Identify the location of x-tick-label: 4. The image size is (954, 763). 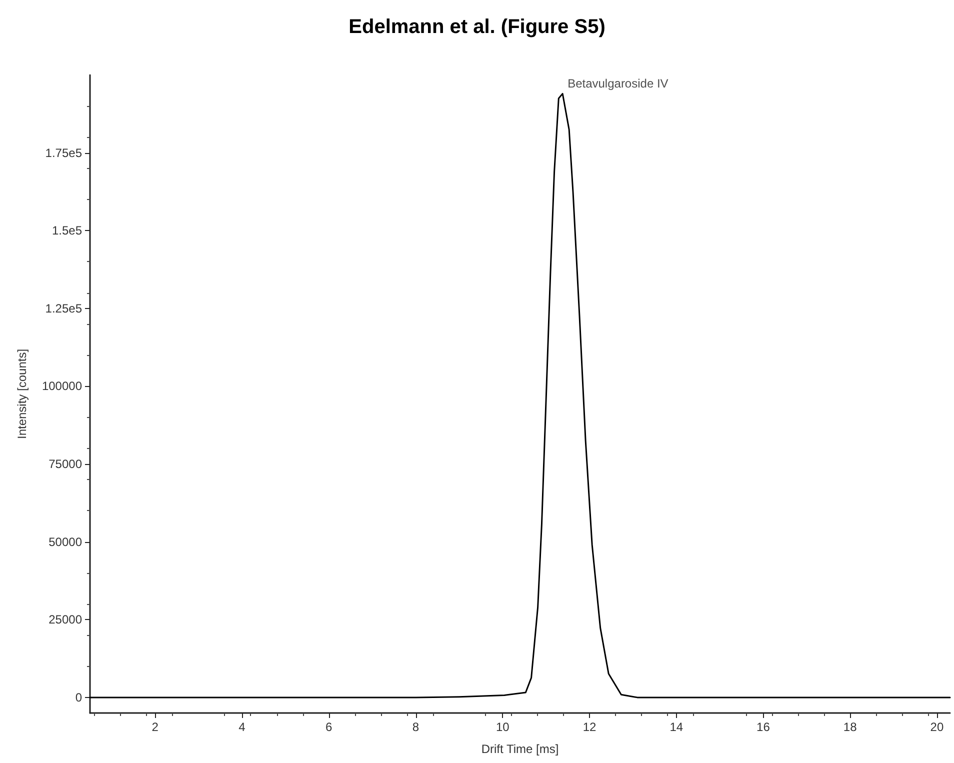
(242, 727).